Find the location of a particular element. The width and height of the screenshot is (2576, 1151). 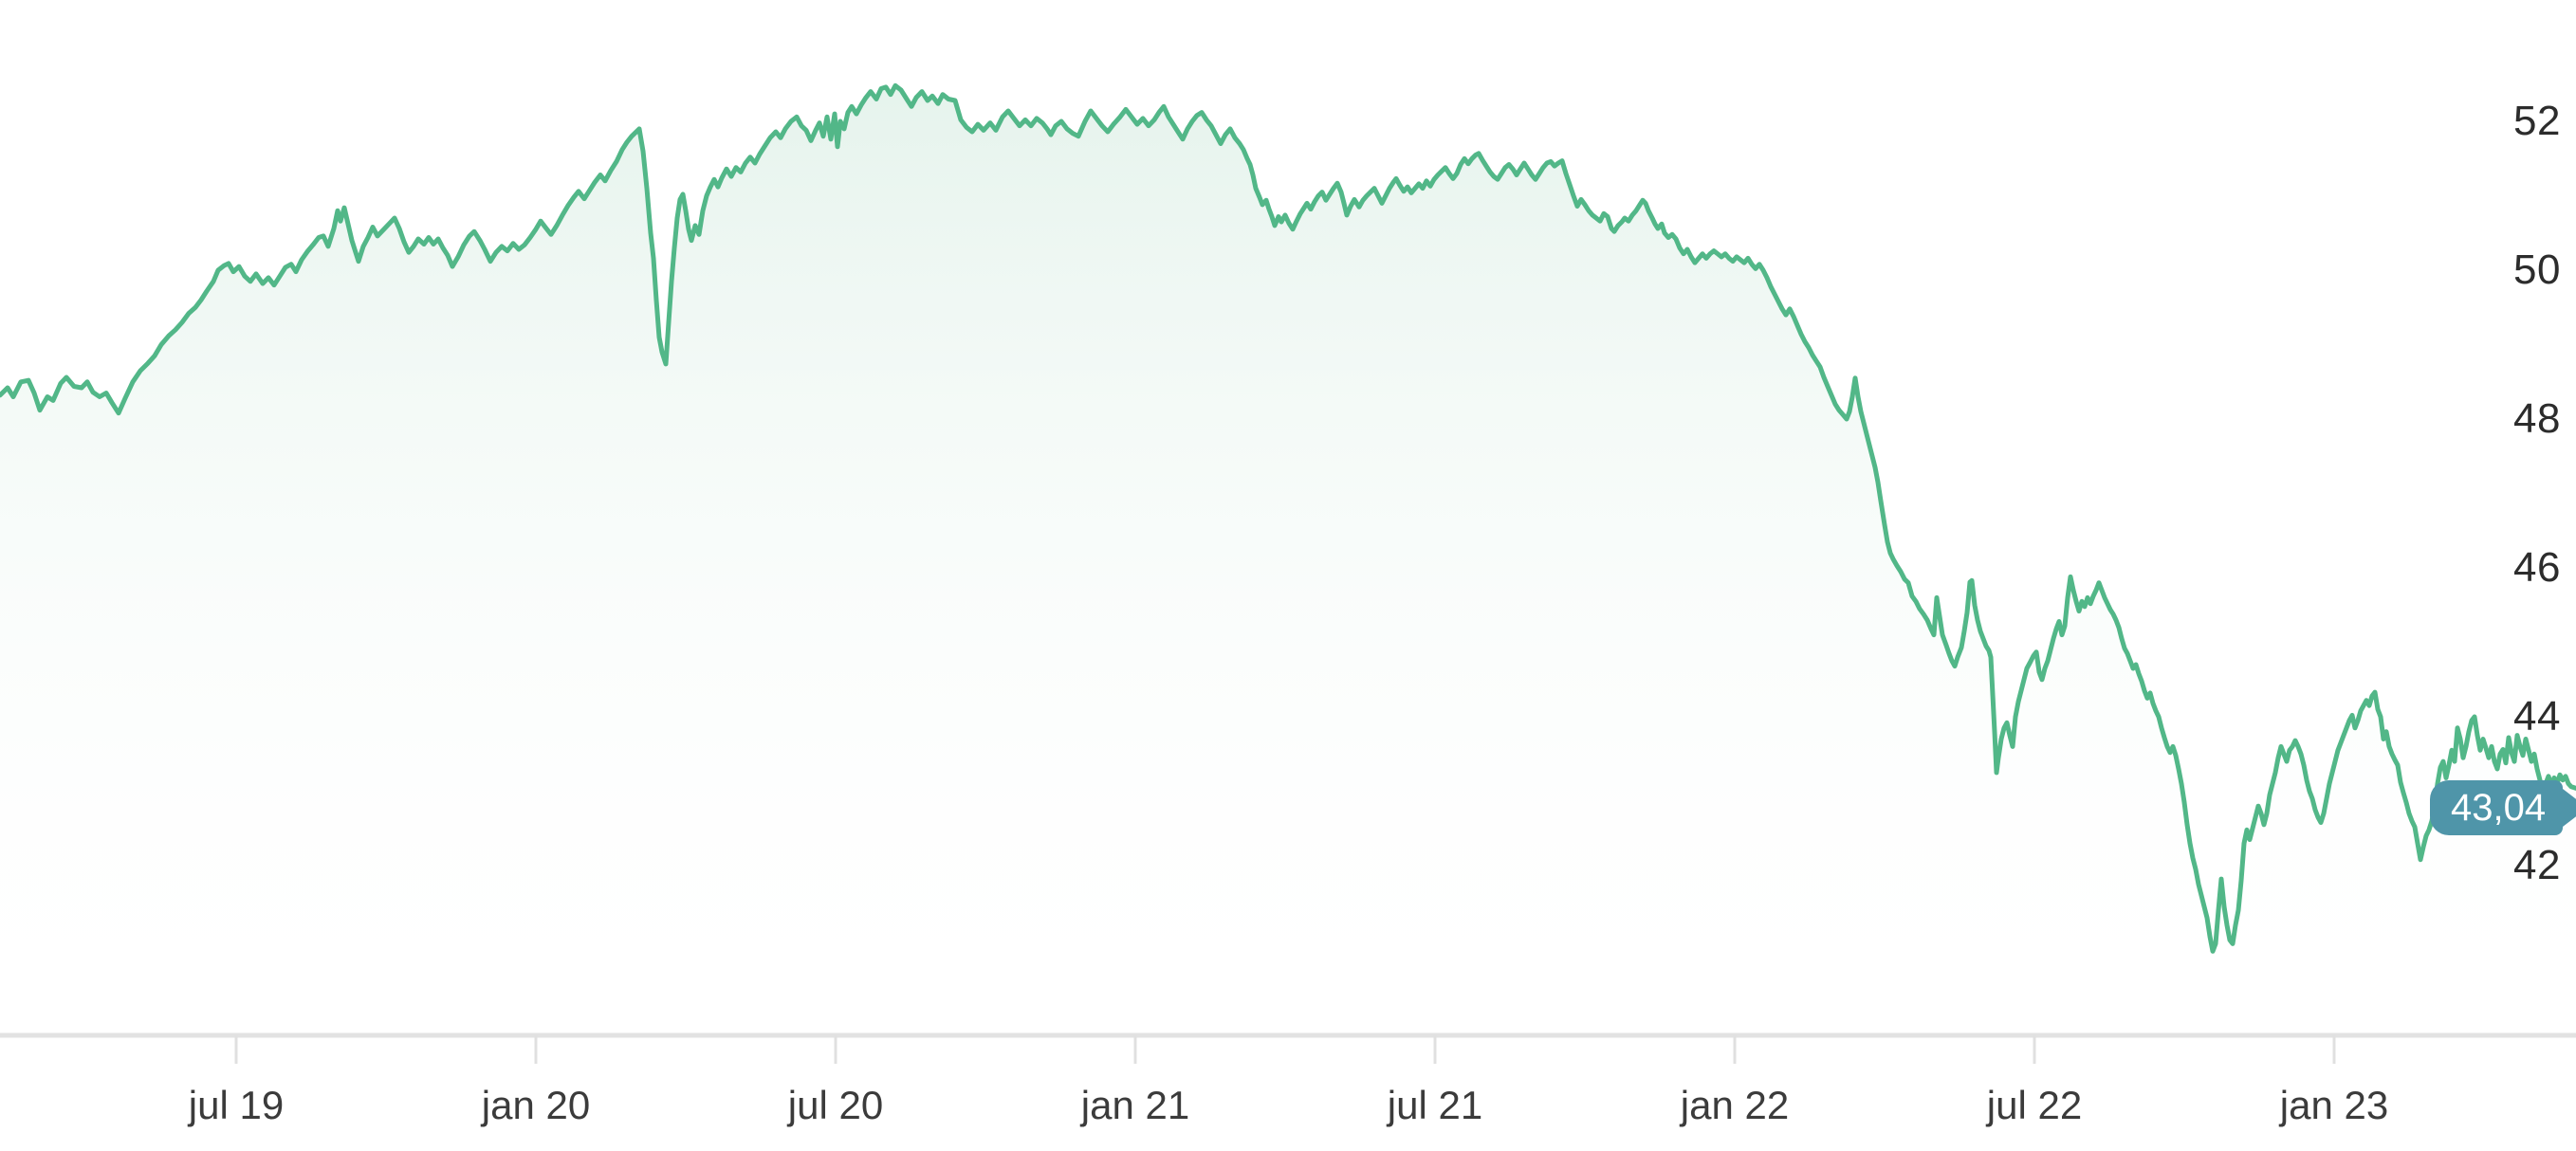

y-axis-label: 52 is located at coordinates (2537, 121).